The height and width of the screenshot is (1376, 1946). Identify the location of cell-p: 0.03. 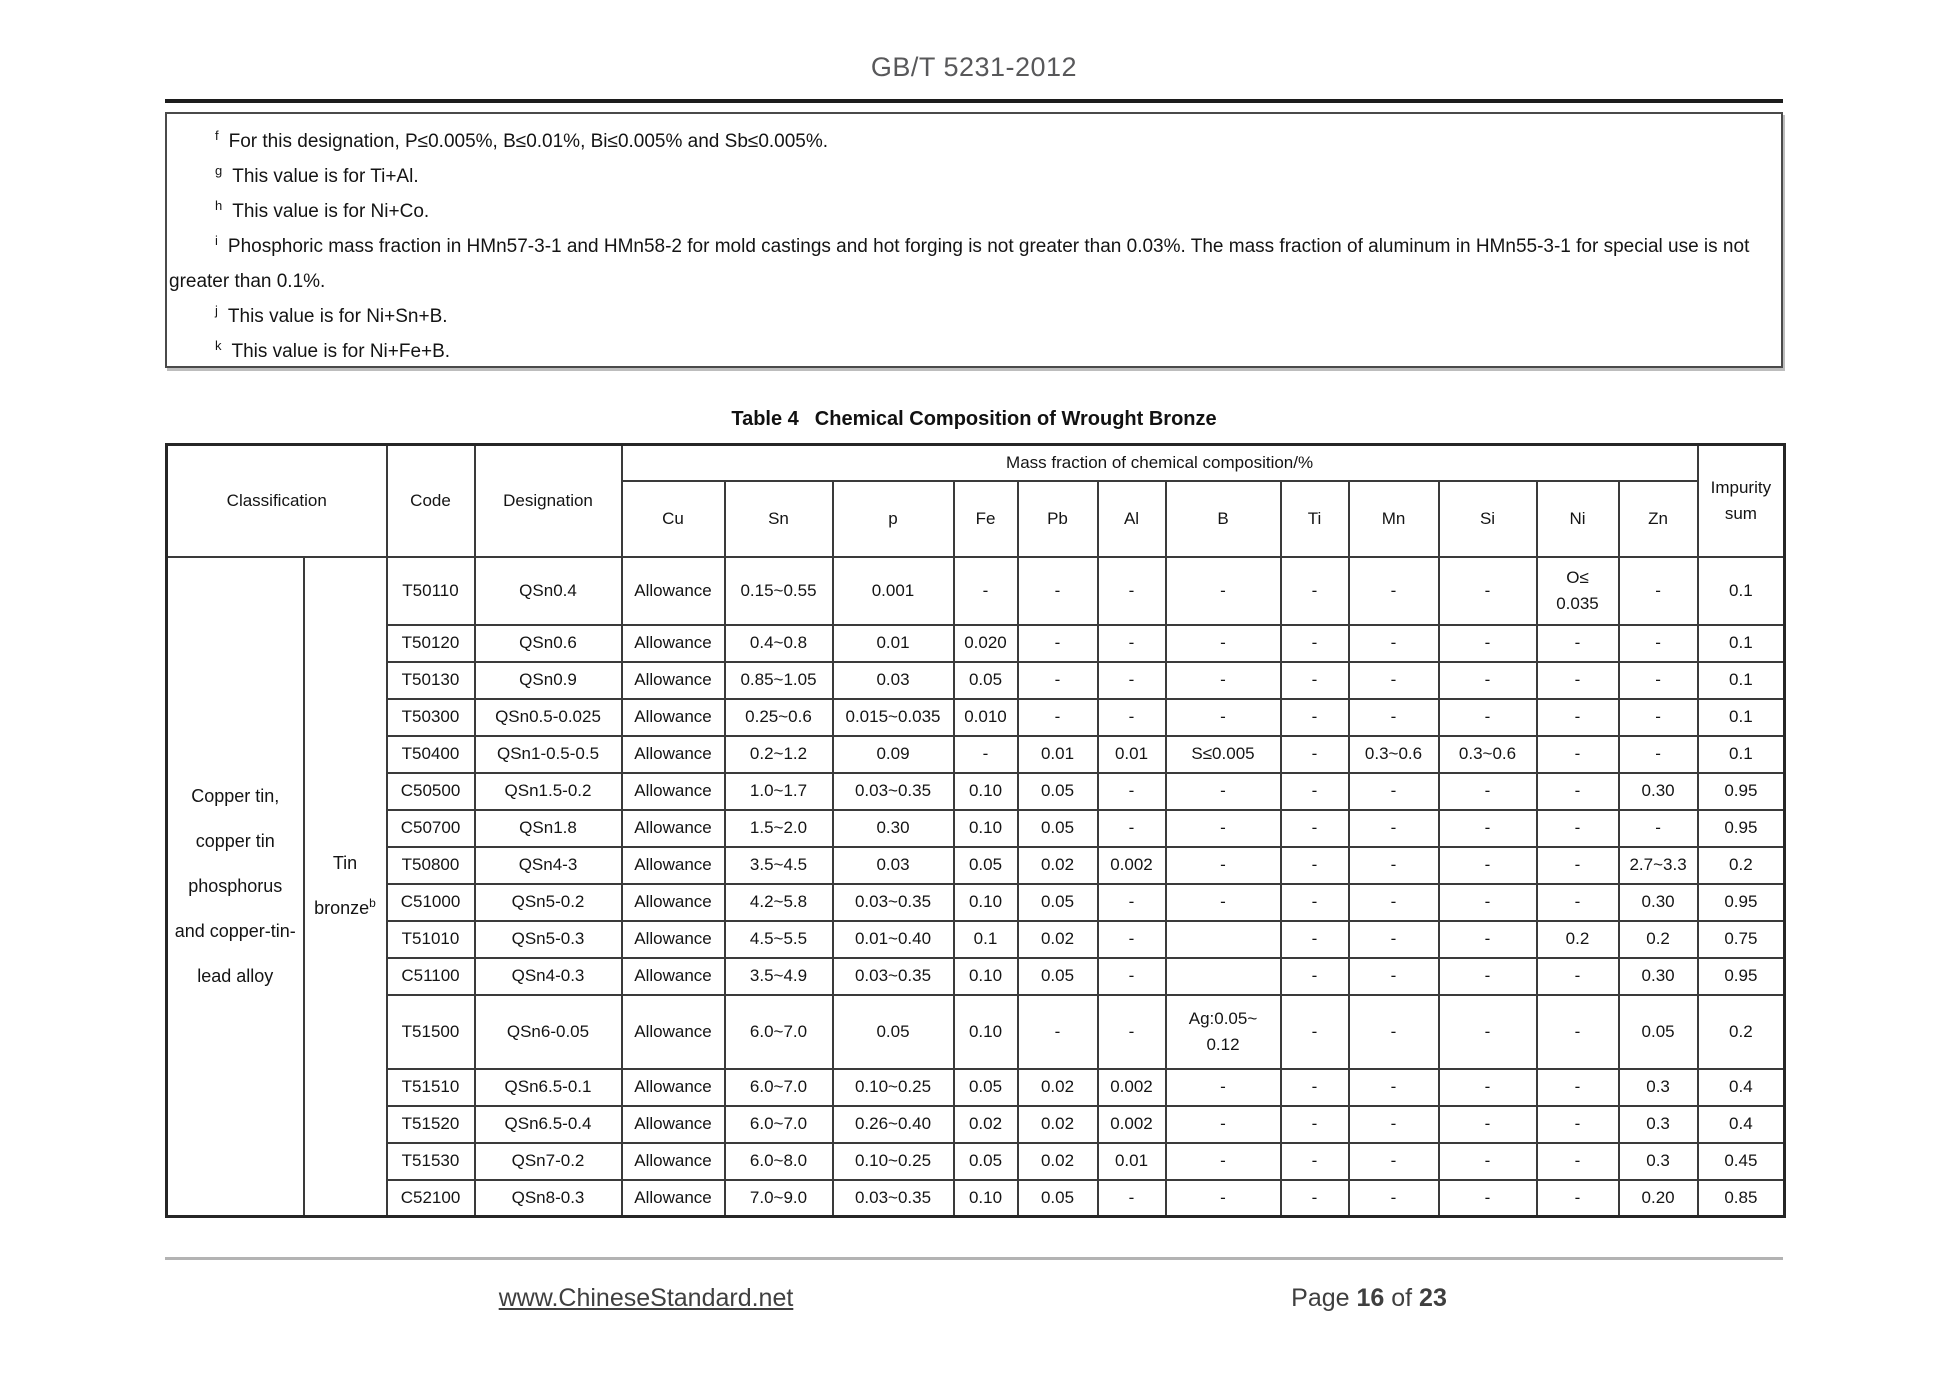
(893, 865).